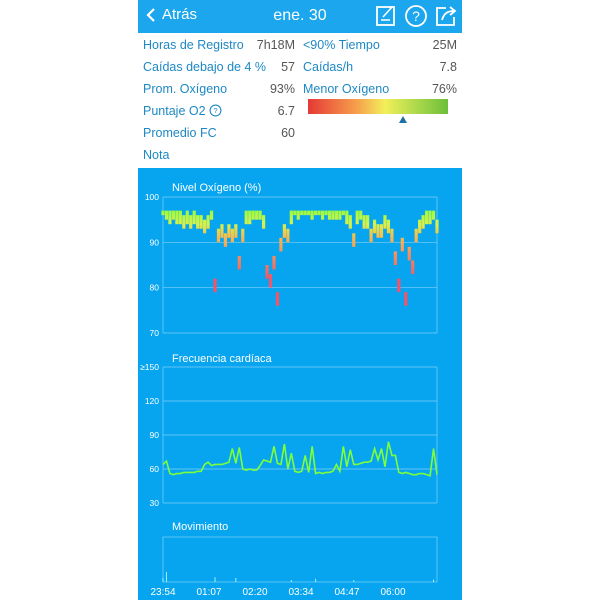 The width and height of the screenshot is (600, 605). What do you see at coordinates (152, 197) in the screenshot?
I see `o2-y-tick: 100` at bounding box center [152, 197].